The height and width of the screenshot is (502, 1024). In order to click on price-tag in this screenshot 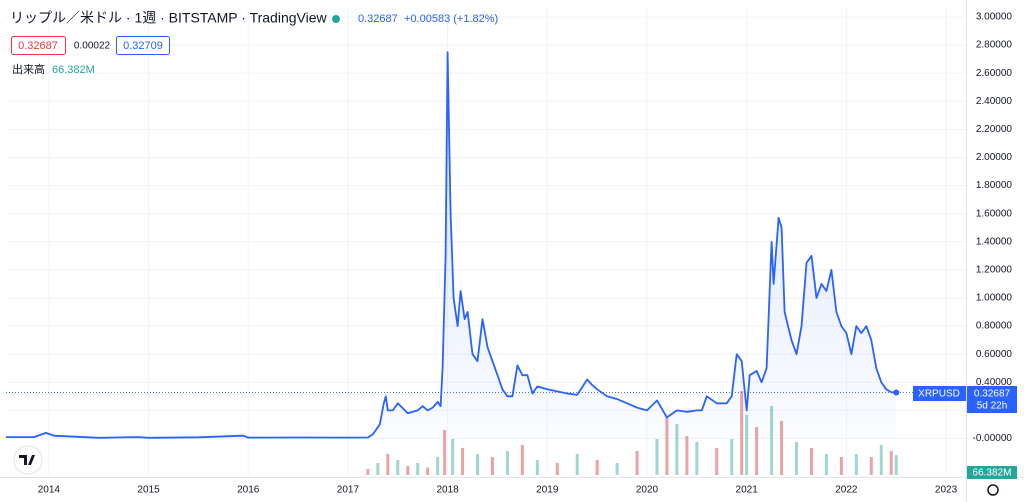, I will do `click(992, 399)`.